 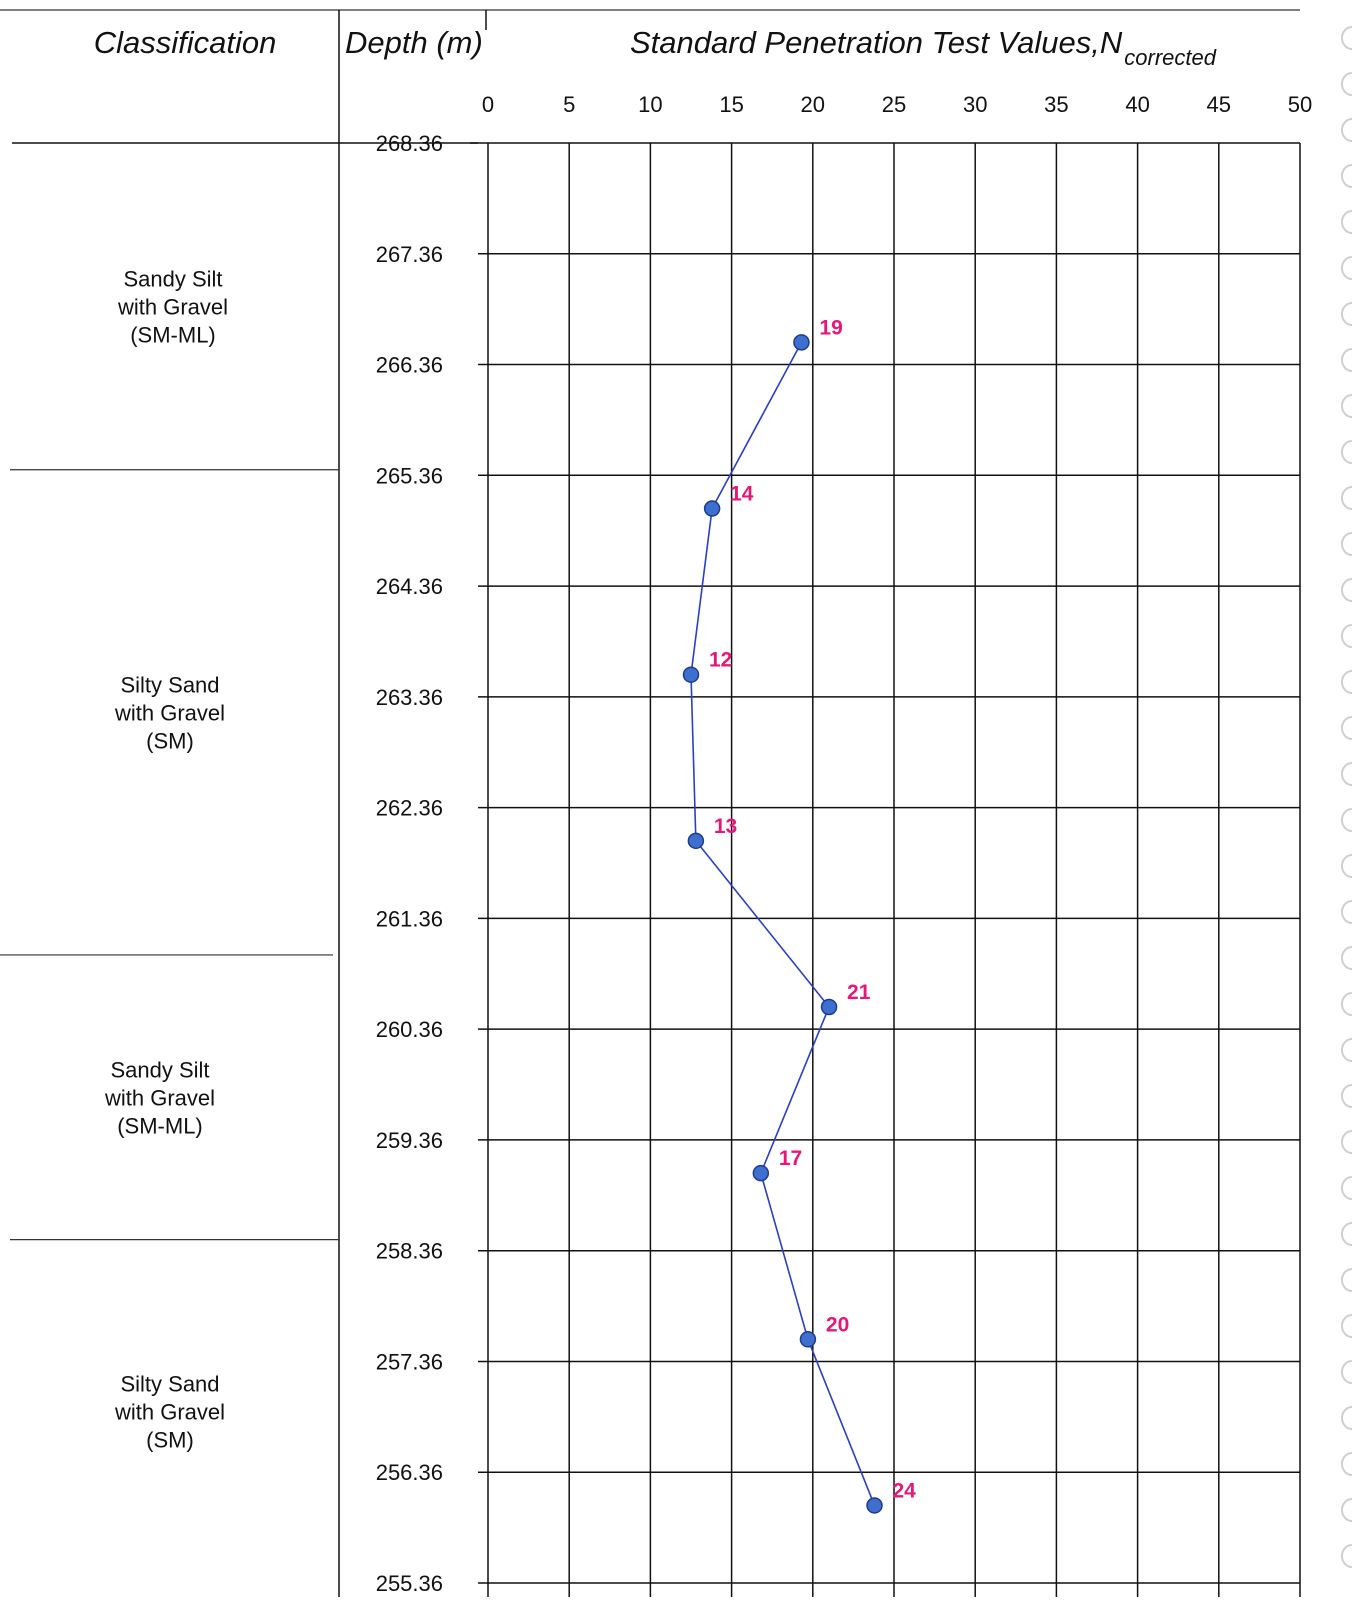 I want to click on spt-series: 19 14 12 13 21 17 20 24, so click(x=799, y=915).